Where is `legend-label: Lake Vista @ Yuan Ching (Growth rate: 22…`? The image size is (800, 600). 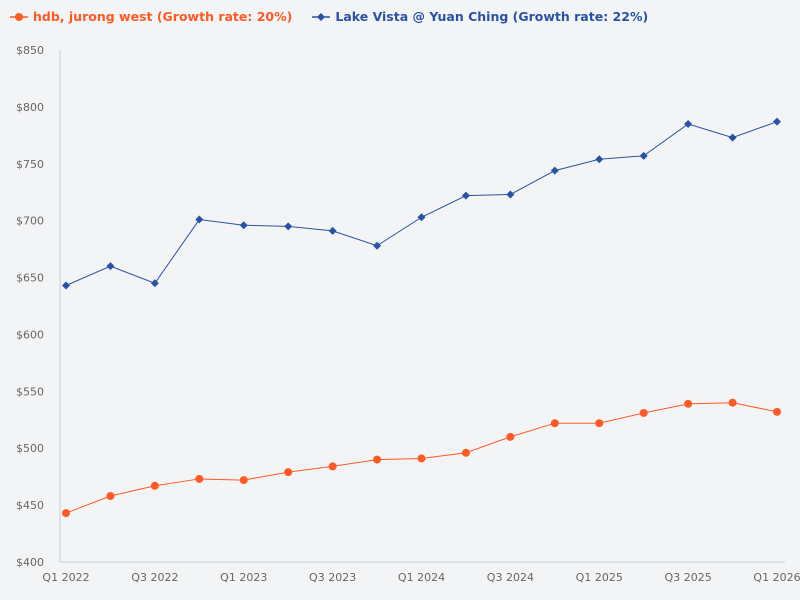 legend-label: Lake Vista @ Yuan Ching (Growth rate: 22… is located at coordinates (492, 16).